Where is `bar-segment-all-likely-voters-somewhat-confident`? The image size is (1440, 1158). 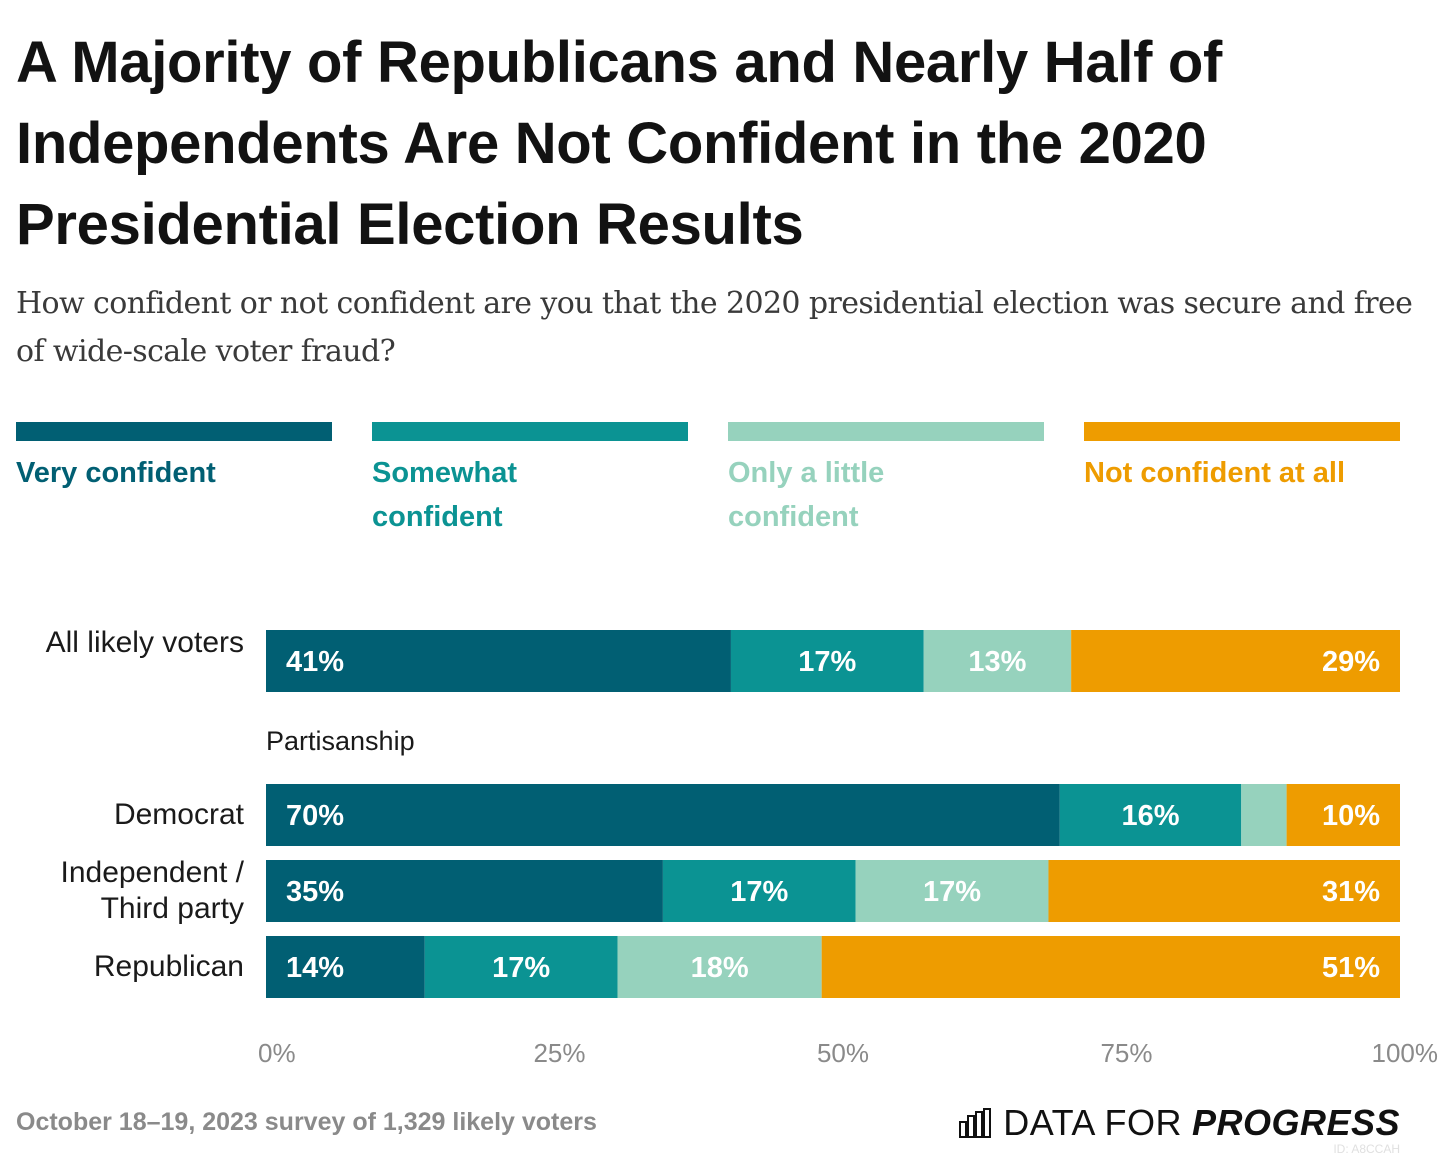 bar-segment-all-likely-voters-somewhat-confident is located at coordinates (827, 661).